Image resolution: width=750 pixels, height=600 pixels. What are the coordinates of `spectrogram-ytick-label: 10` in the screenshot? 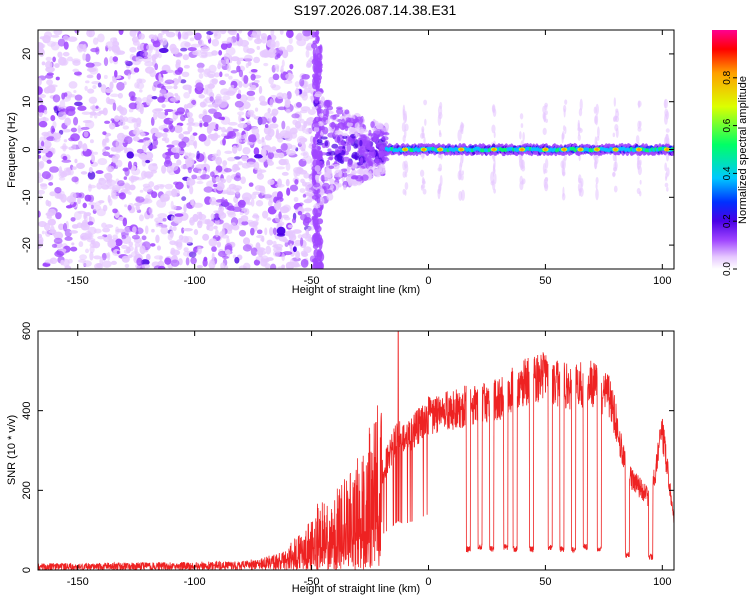 It's located at (27, 102).